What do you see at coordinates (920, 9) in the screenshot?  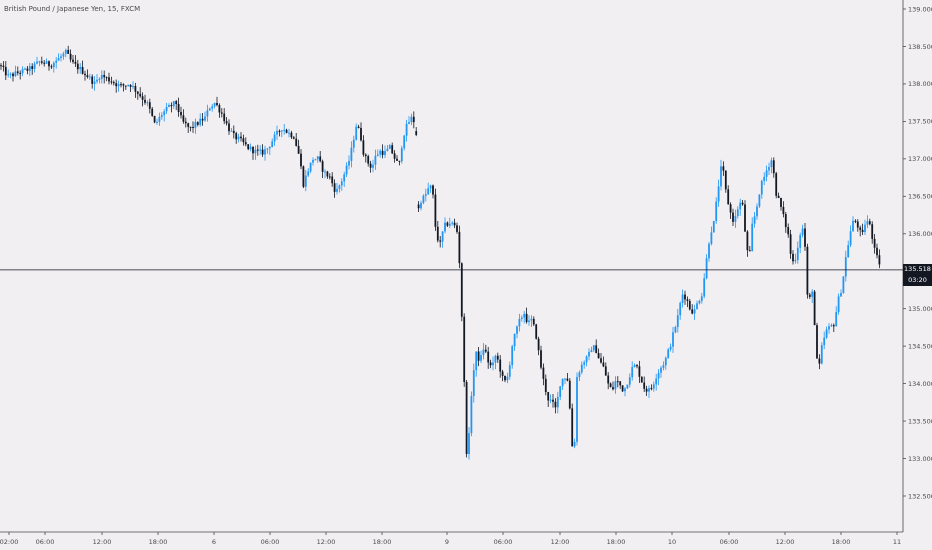 I see `y-tick-label: 139.000` at bounding box center [920, 9].